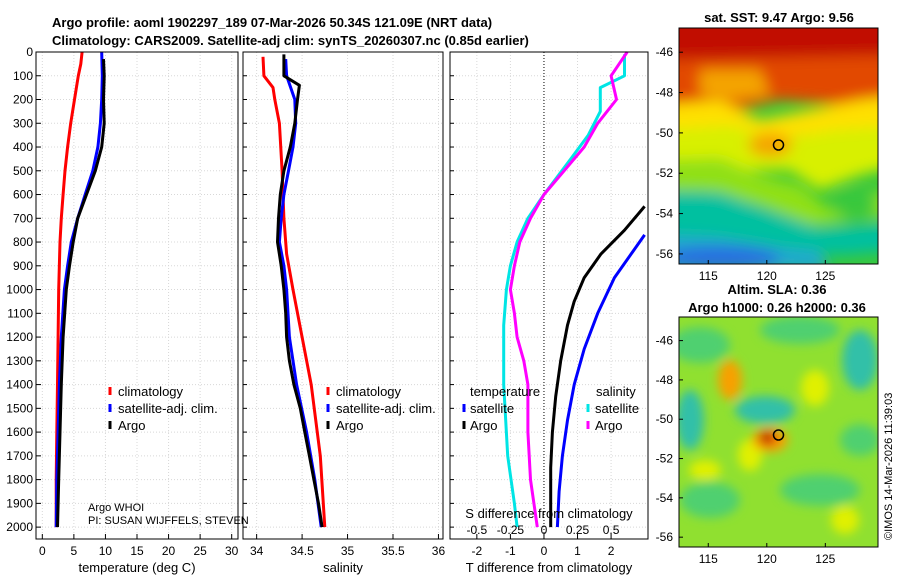 The image size is (900, 580). I want to click on series-line-argo, so click(81, 293).